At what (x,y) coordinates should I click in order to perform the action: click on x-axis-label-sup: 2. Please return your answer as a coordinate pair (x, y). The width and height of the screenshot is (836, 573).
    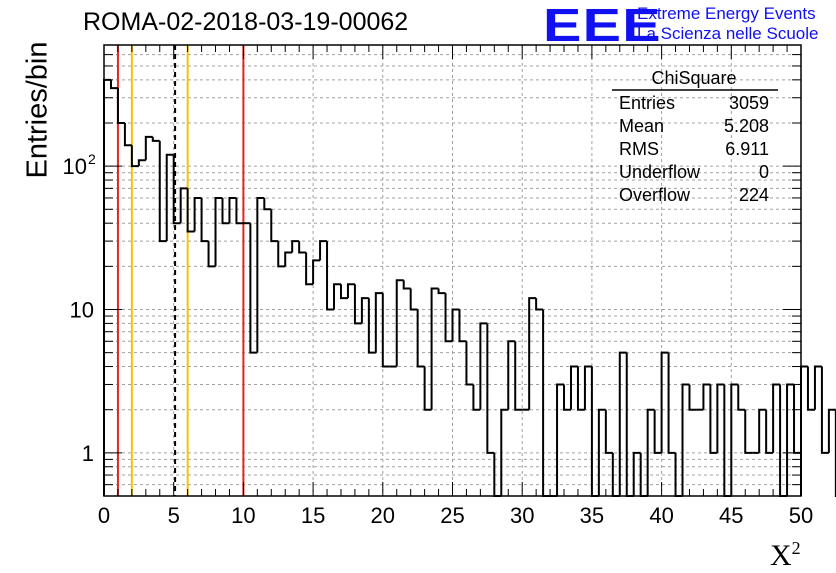
    Looking at the image, I should click on (796, 548).